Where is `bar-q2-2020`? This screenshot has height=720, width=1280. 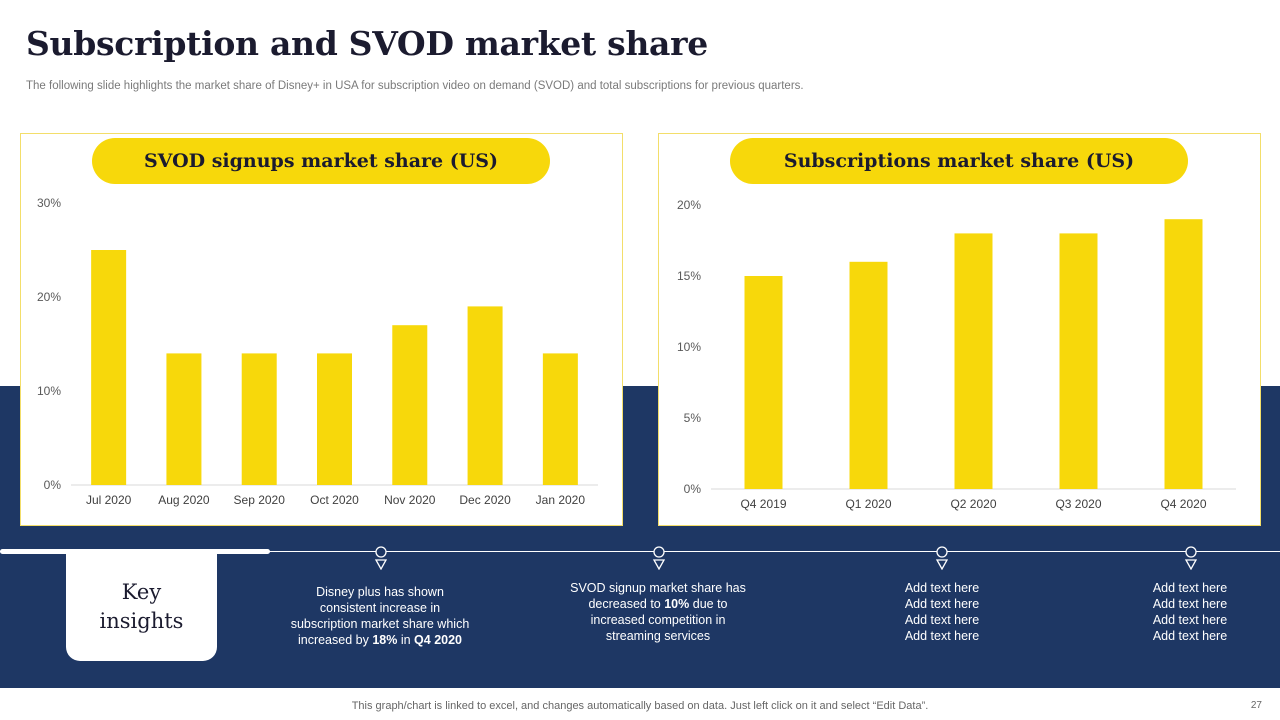 bar-q2-2020 is located at coordinates (973, 361).